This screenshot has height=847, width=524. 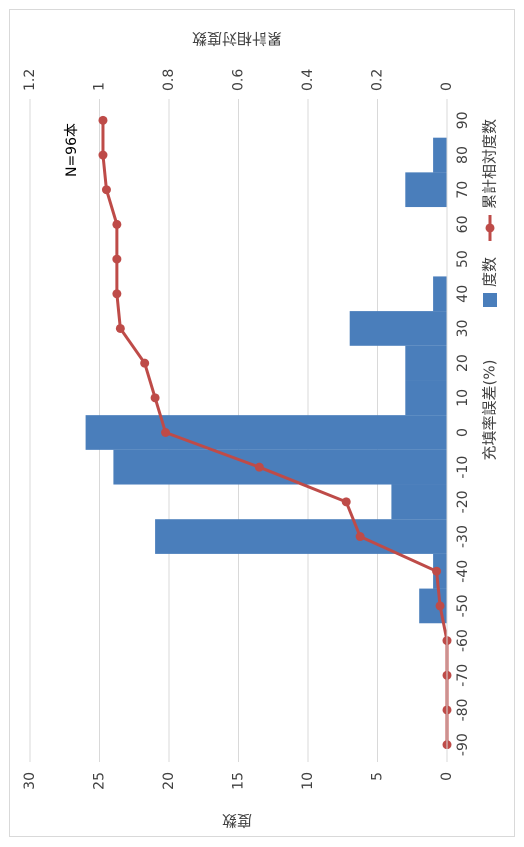 I want to click on y2-tick-label: 0.2, so click(x=378, y=80).